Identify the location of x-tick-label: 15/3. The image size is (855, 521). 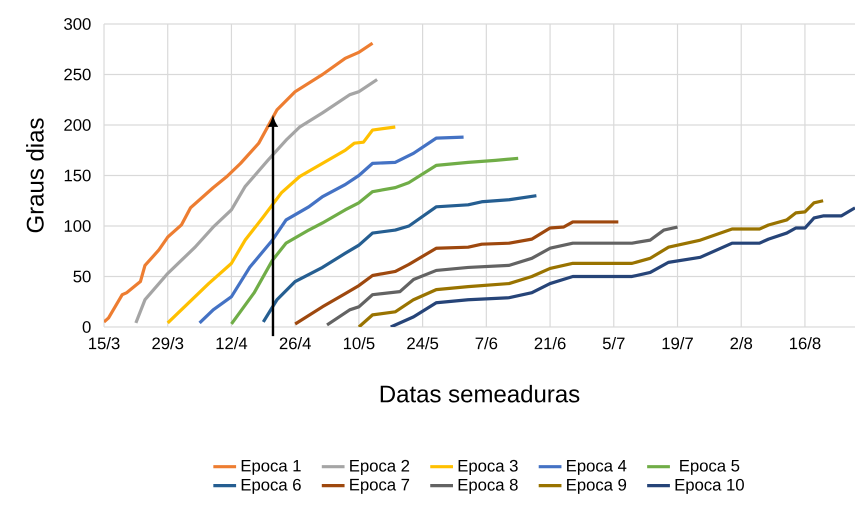
(104, 343).